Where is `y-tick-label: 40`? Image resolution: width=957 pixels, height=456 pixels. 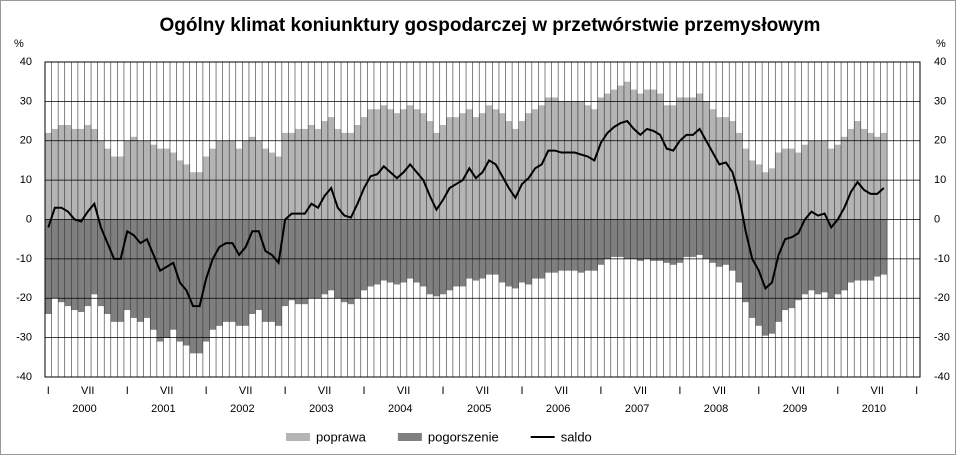
y-tick-label: 40 is located at coordinates (26, 62).